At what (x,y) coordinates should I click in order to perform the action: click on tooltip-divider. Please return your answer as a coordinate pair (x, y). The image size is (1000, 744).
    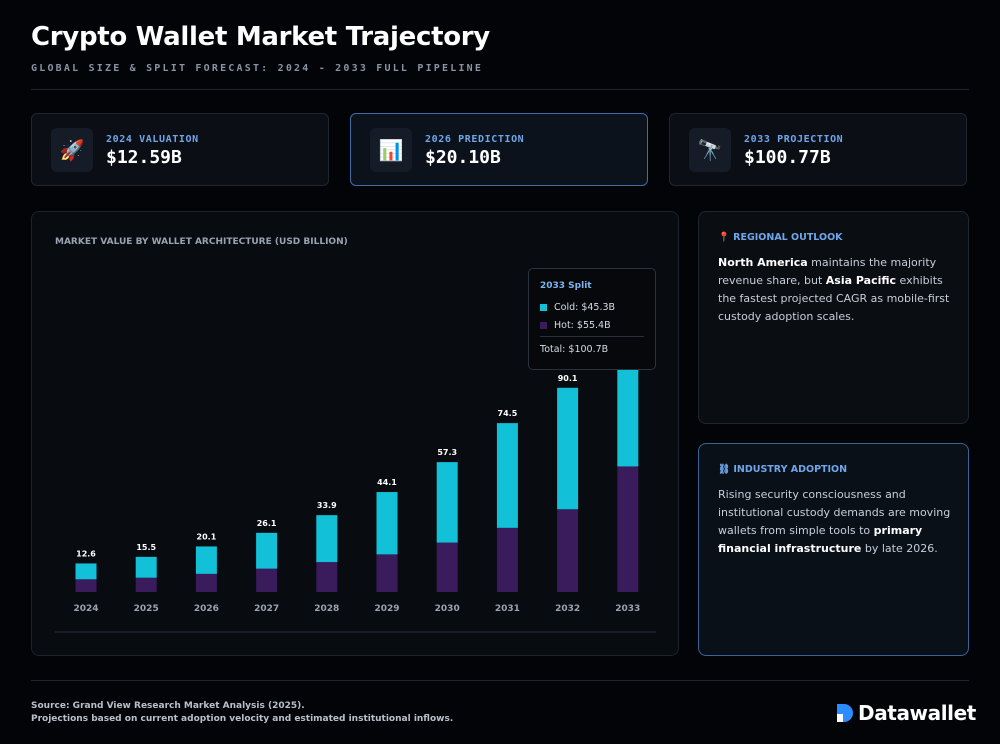
    Looking at the image, I should click on (592, 336).